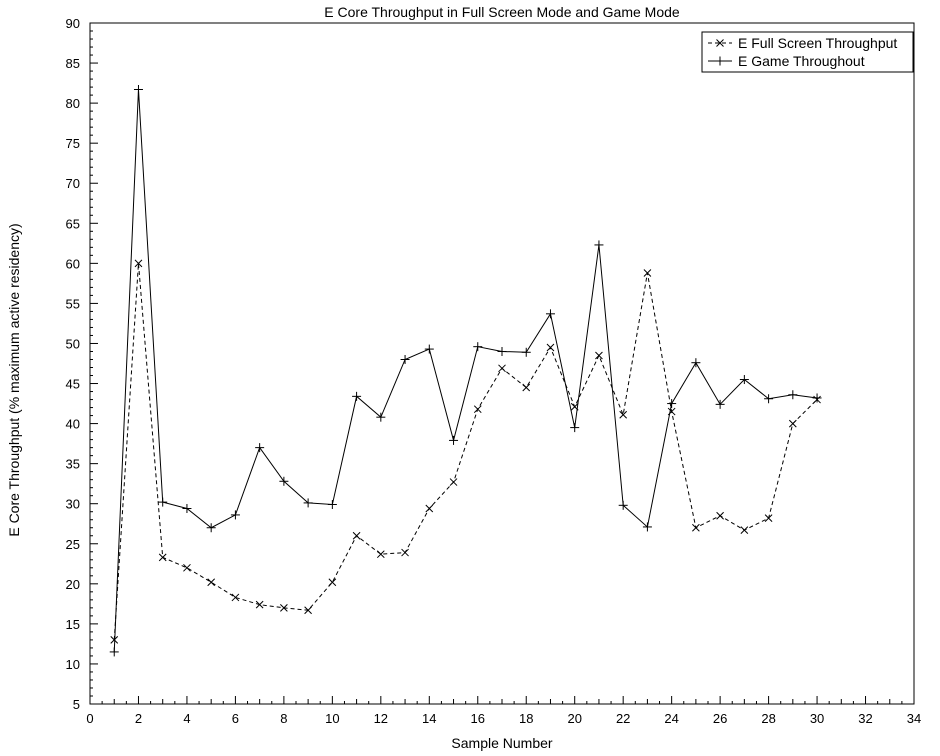 This screenshot has width=940, height=756. I want to click on y-tick-label: 5, so click(76, 704).